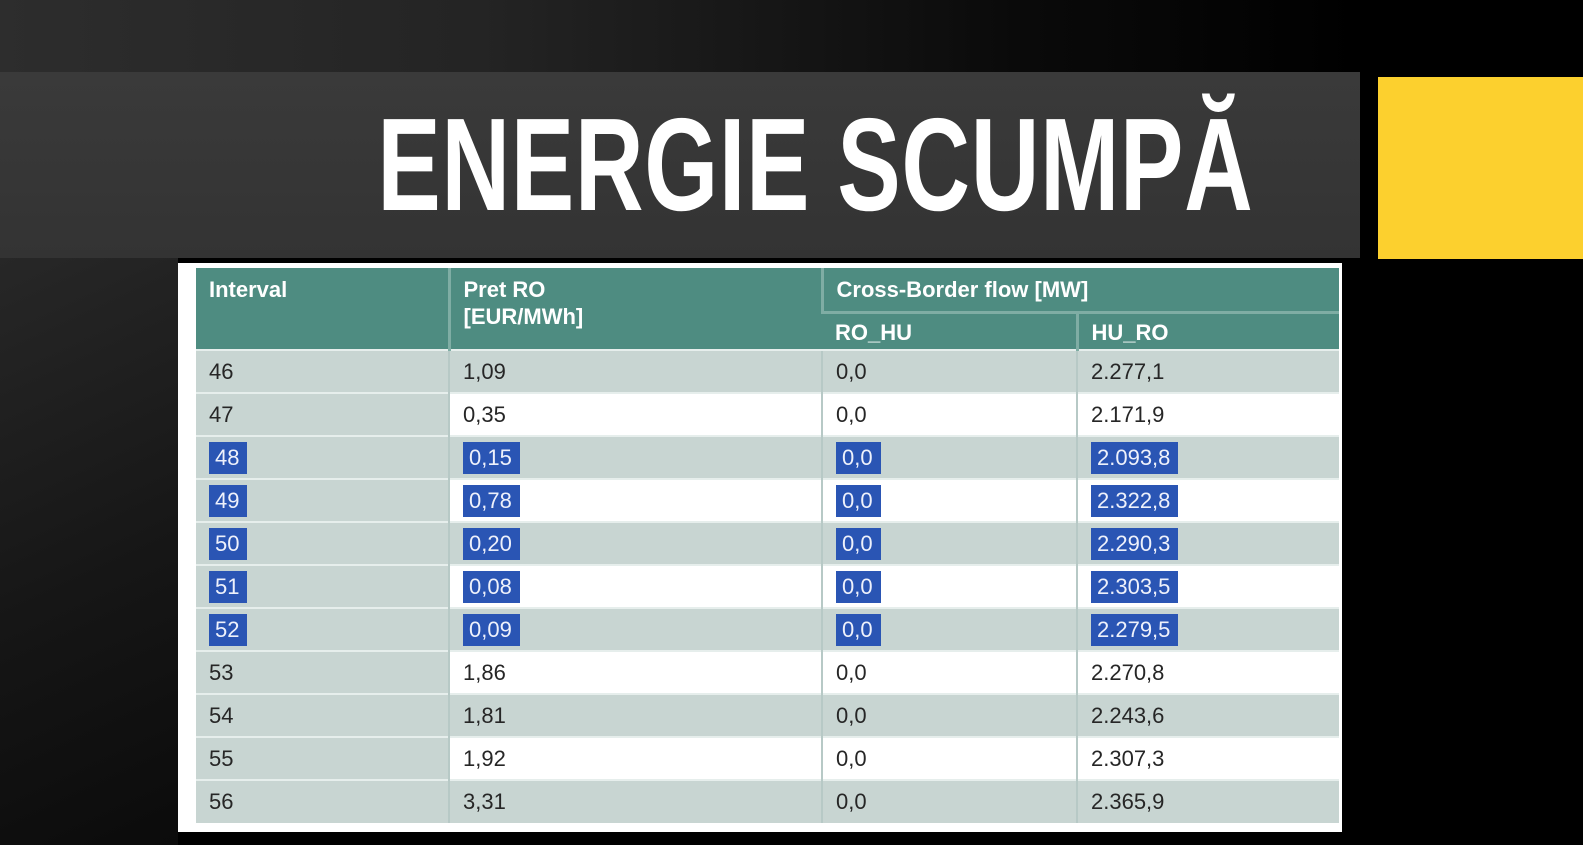 The image size is (1583, 845). What do you see at coordinates (228, 629) in the screenshot?
I see `selected-text-highlight: 52` at bounding box center [228, 629].